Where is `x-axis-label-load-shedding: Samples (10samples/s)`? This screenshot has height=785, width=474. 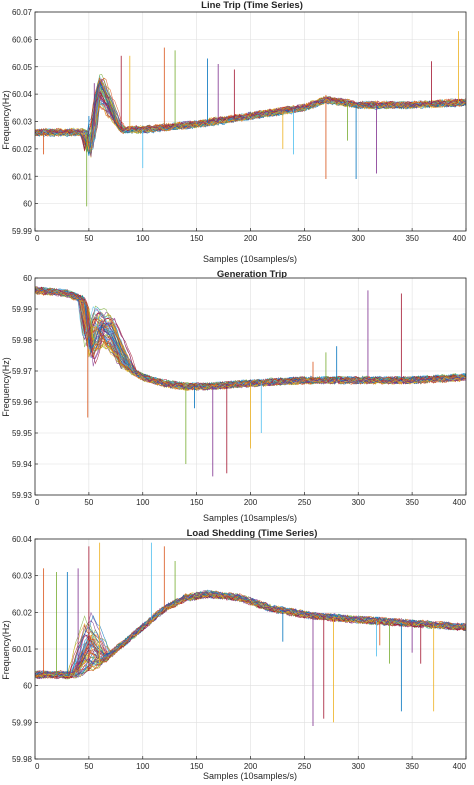 x-axis-label-load-shedding: Samples (10samples/s) is located at coordinates (250, 776).